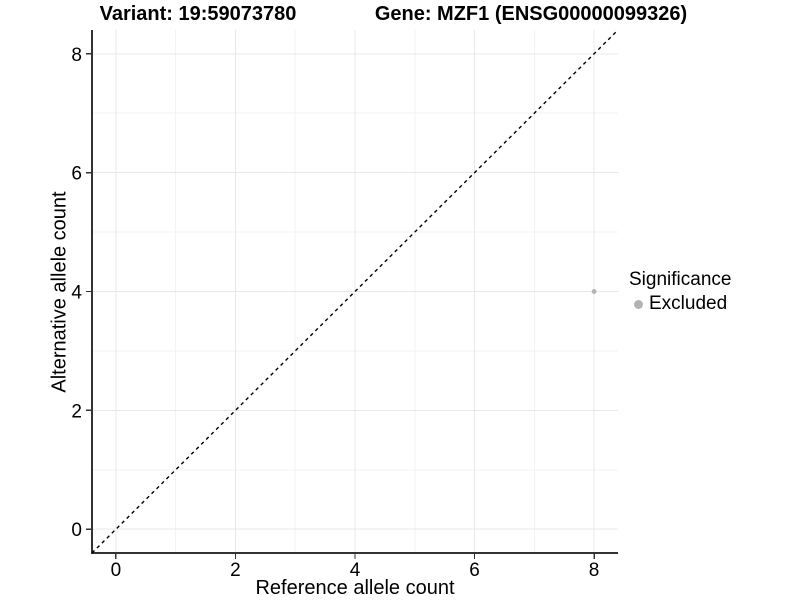  What do you see at coordinates (355, 570) in the screenshot?
I see `x-tick-label: 4` at bounding box center [355, 570].